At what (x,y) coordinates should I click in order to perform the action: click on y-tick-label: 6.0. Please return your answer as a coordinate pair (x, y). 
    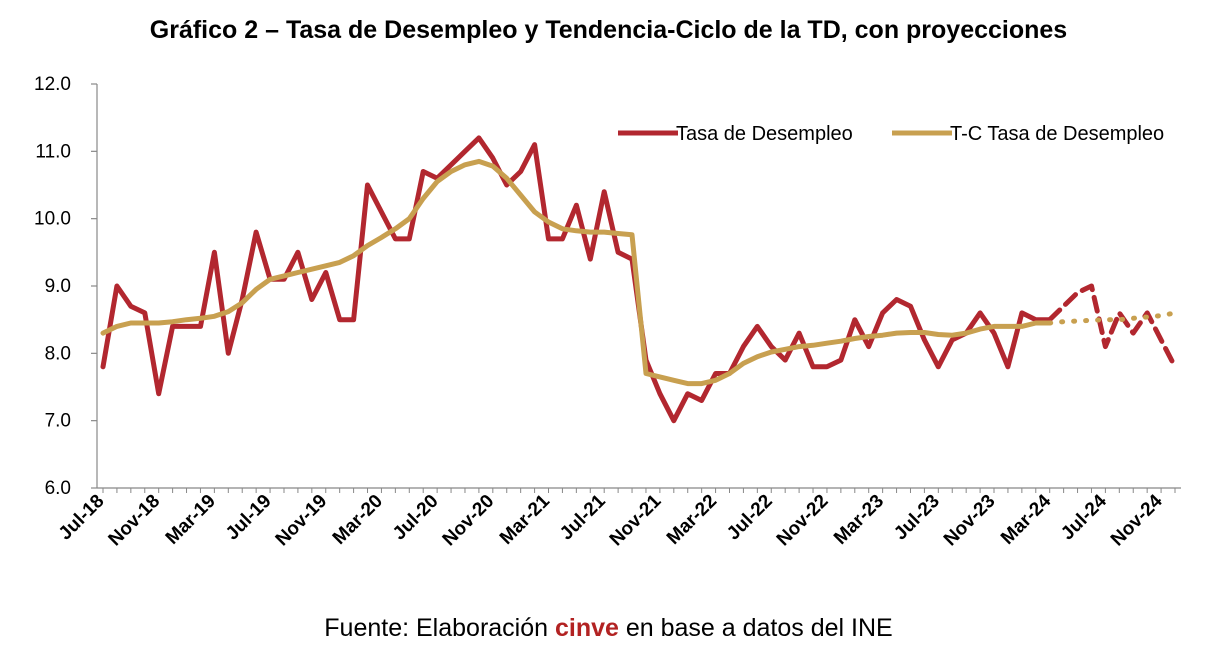
    Looking at the image, I should click on (58, 488).